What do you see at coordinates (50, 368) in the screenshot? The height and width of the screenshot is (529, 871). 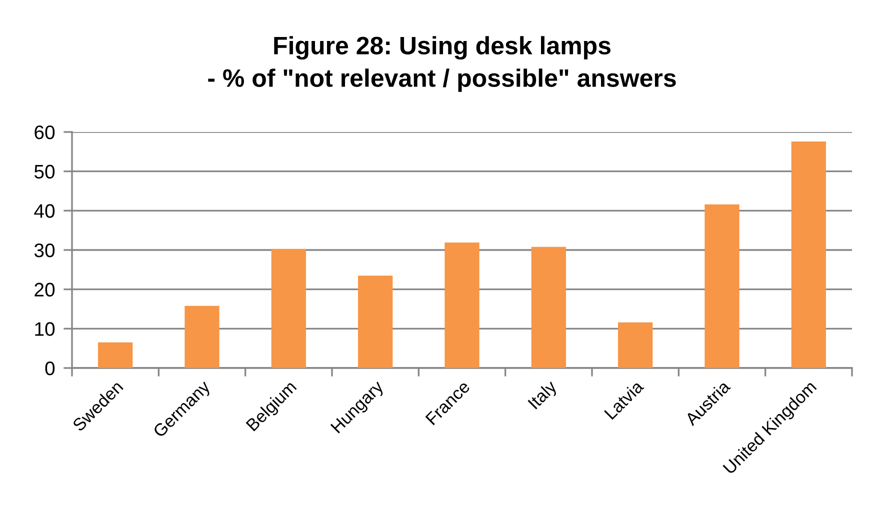 I see `y-tick-label: 0` at bounding box center [50, 368].